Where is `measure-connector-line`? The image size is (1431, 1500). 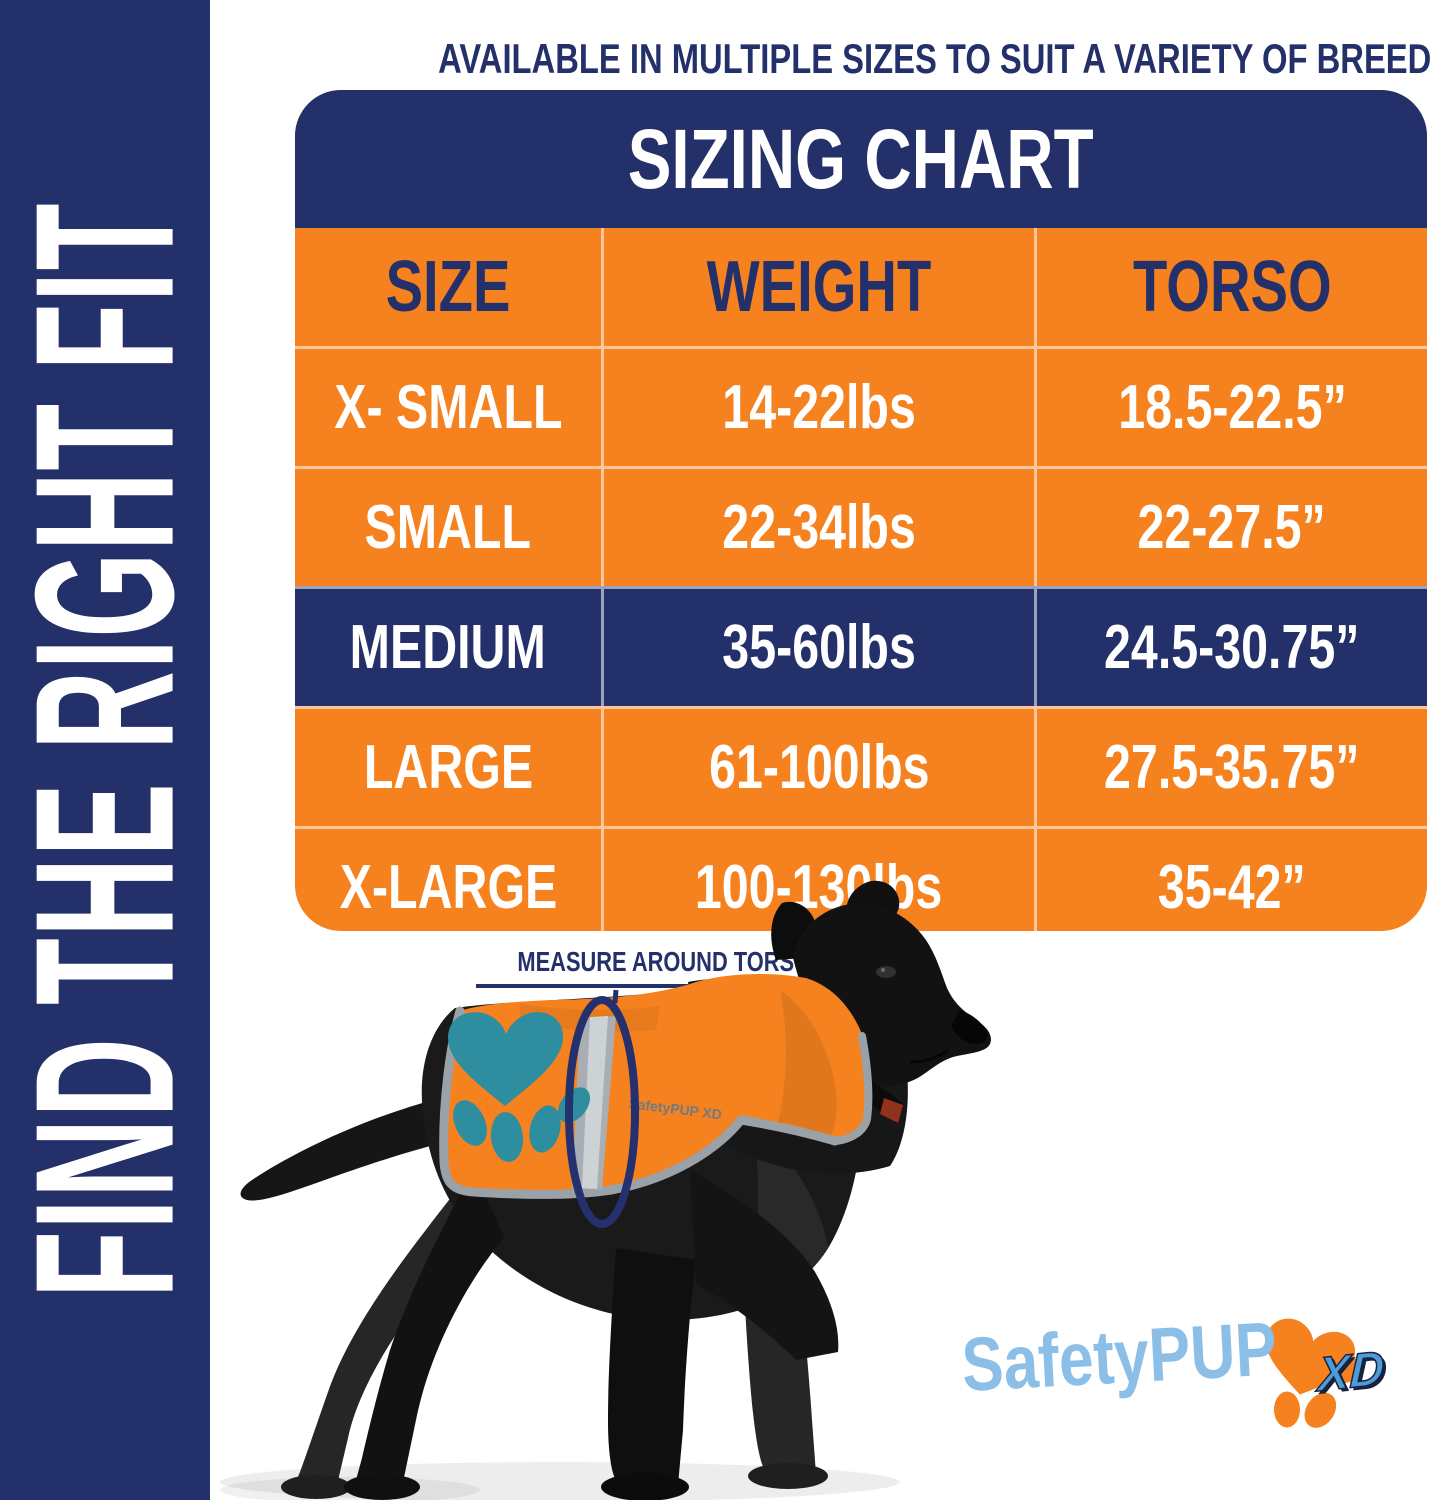 measure-connector-line is located at coordinates (615, 996).